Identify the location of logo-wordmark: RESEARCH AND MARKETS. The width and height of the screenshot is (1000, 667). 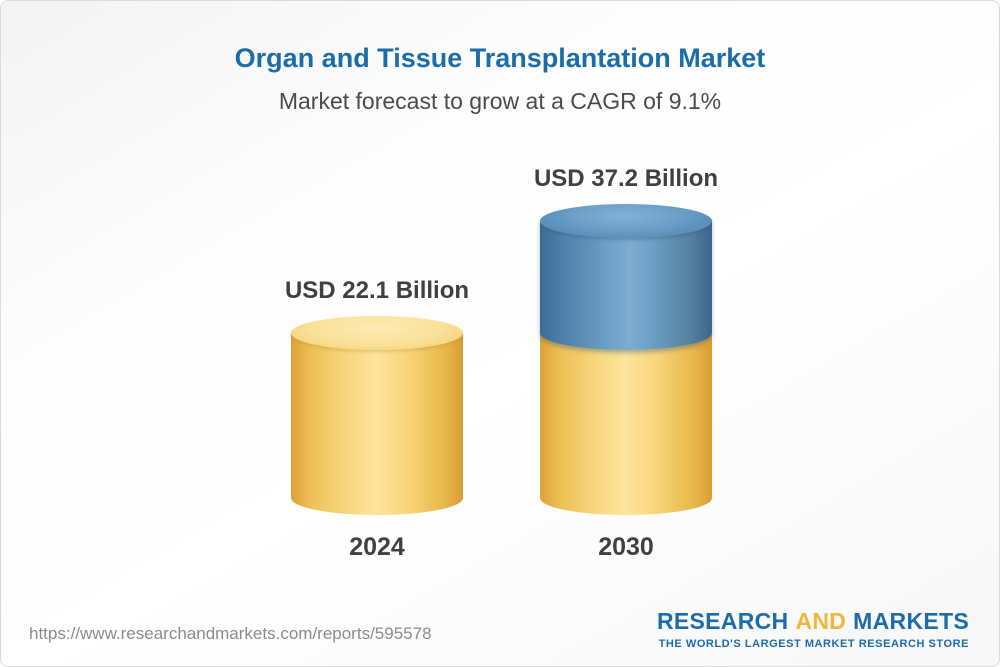
(813, 621).